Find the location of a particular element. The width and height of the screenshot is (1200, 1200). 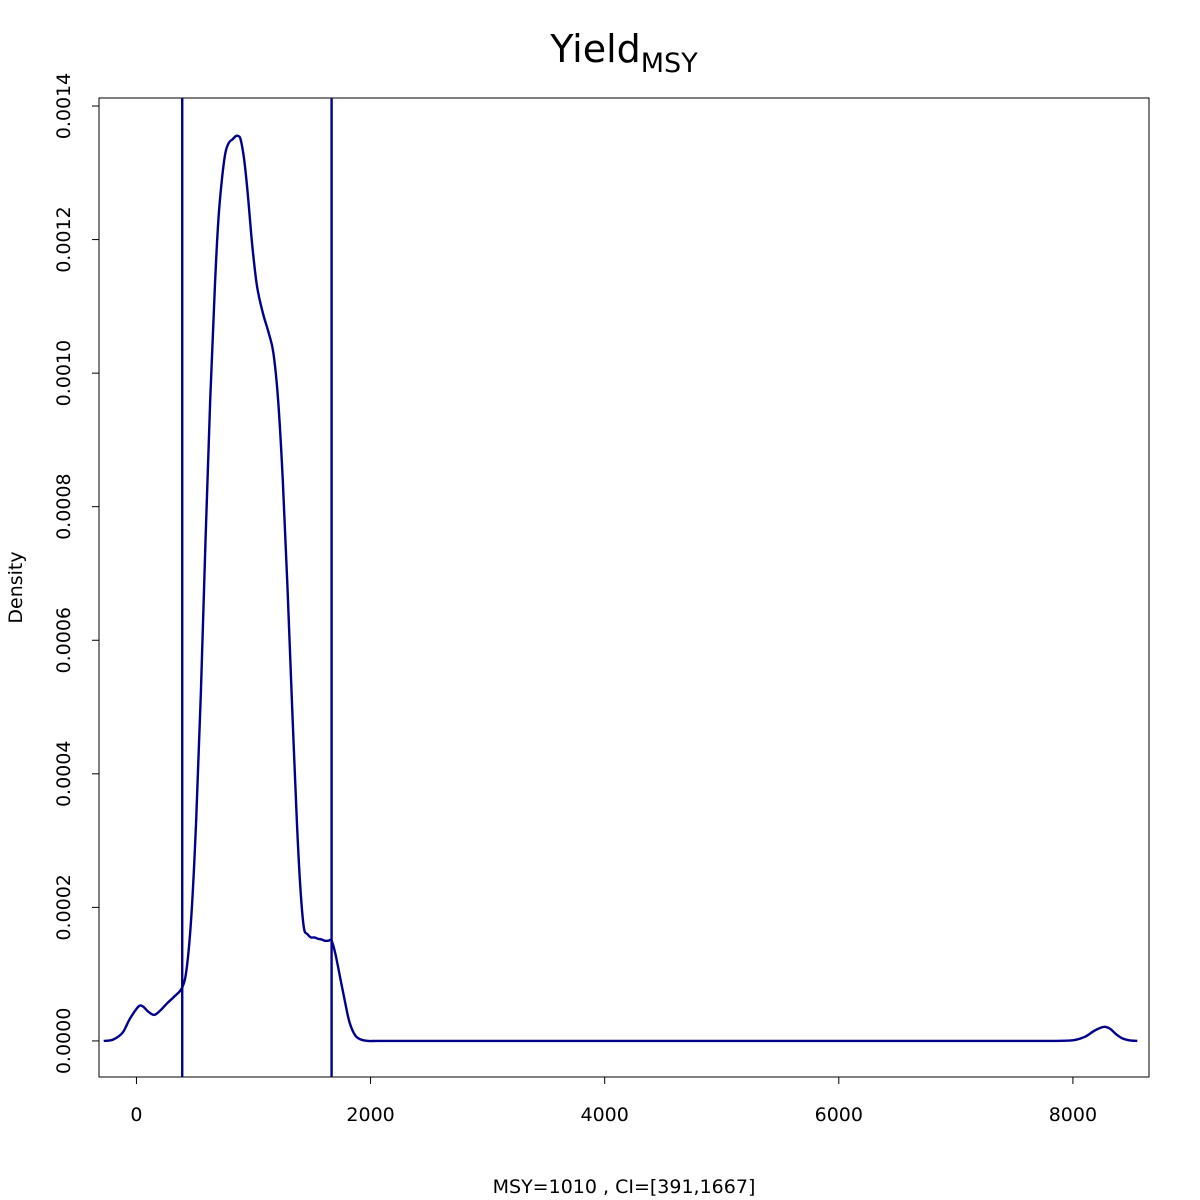

y-tick-label: 0.0002 is located at coordinates (64, 907).